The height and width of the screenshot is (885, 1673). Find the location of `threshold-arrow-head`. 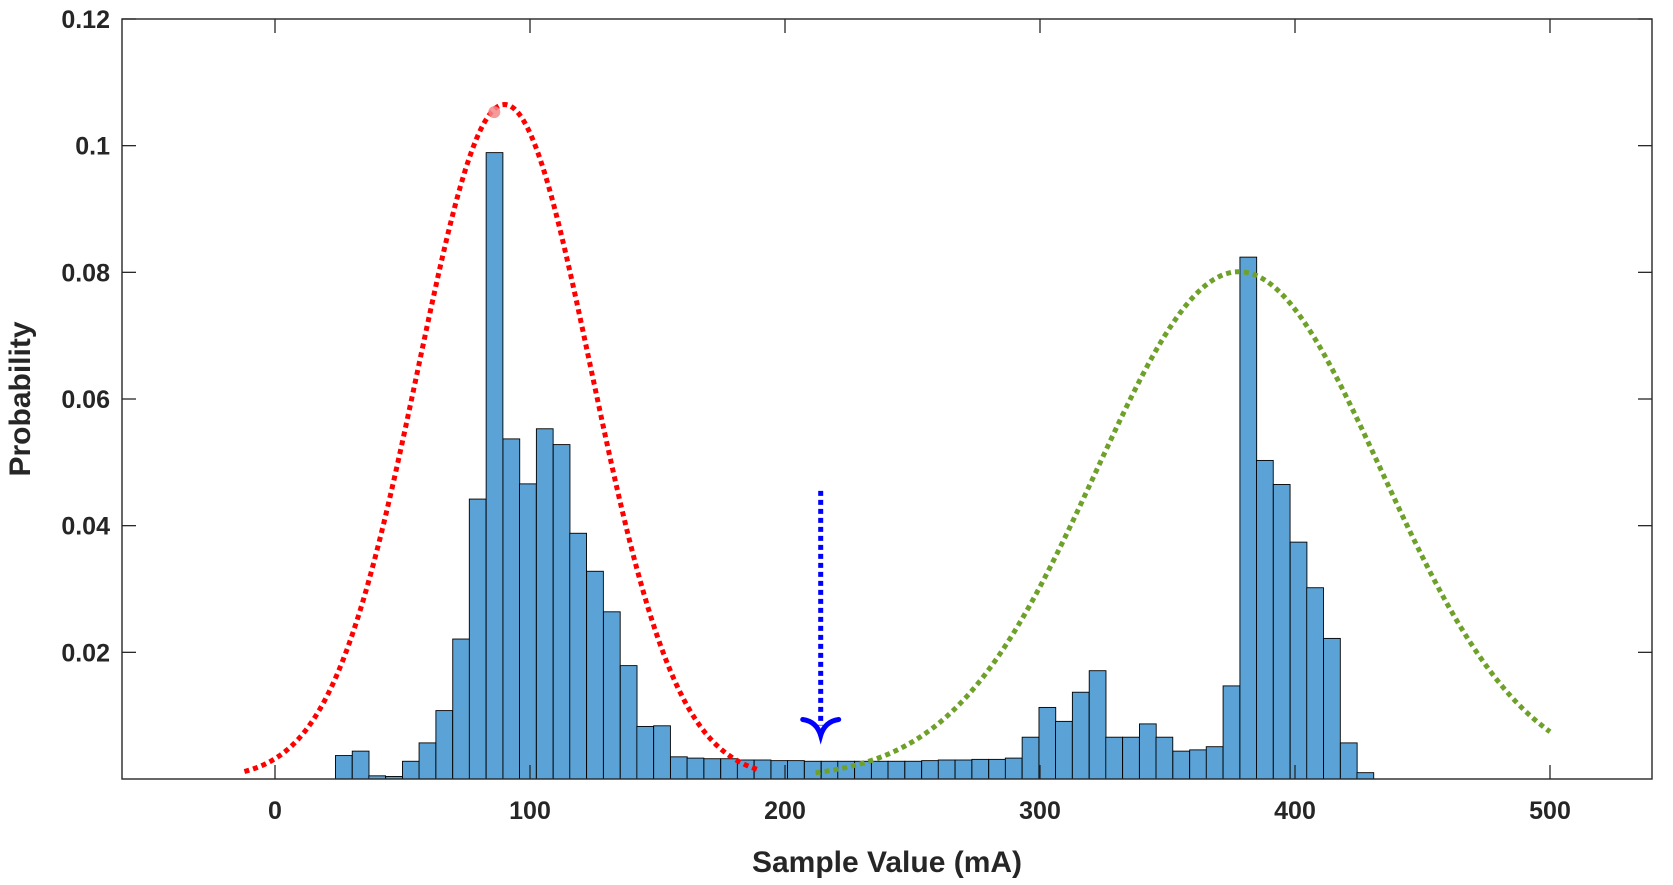

threshold-arrow-head is located at coordinates (821, 731).